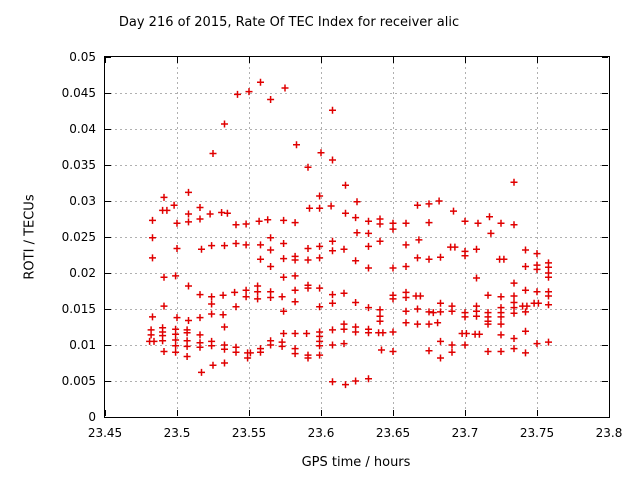 This screenshot has width=640, height=480. I want to click on x-tick-label: 23.75, so click(537, 433).